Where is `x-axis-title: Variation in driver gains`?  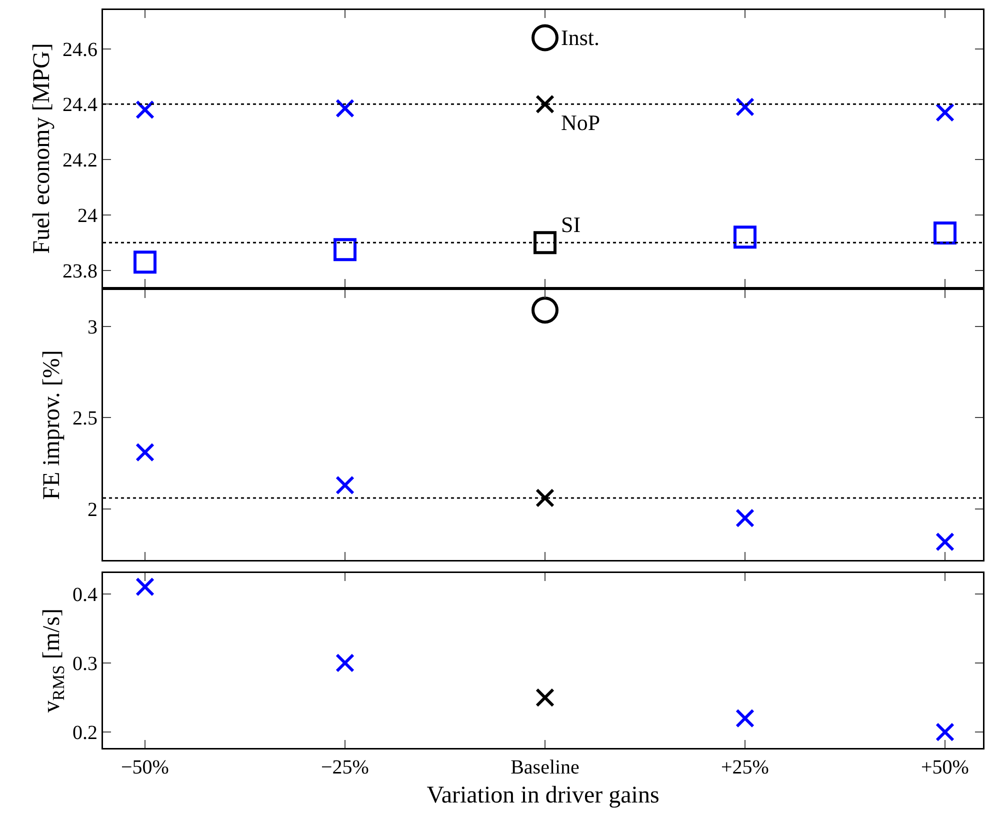 x-axis-title: Variation in driver gains is located at coordinates (543, 795).